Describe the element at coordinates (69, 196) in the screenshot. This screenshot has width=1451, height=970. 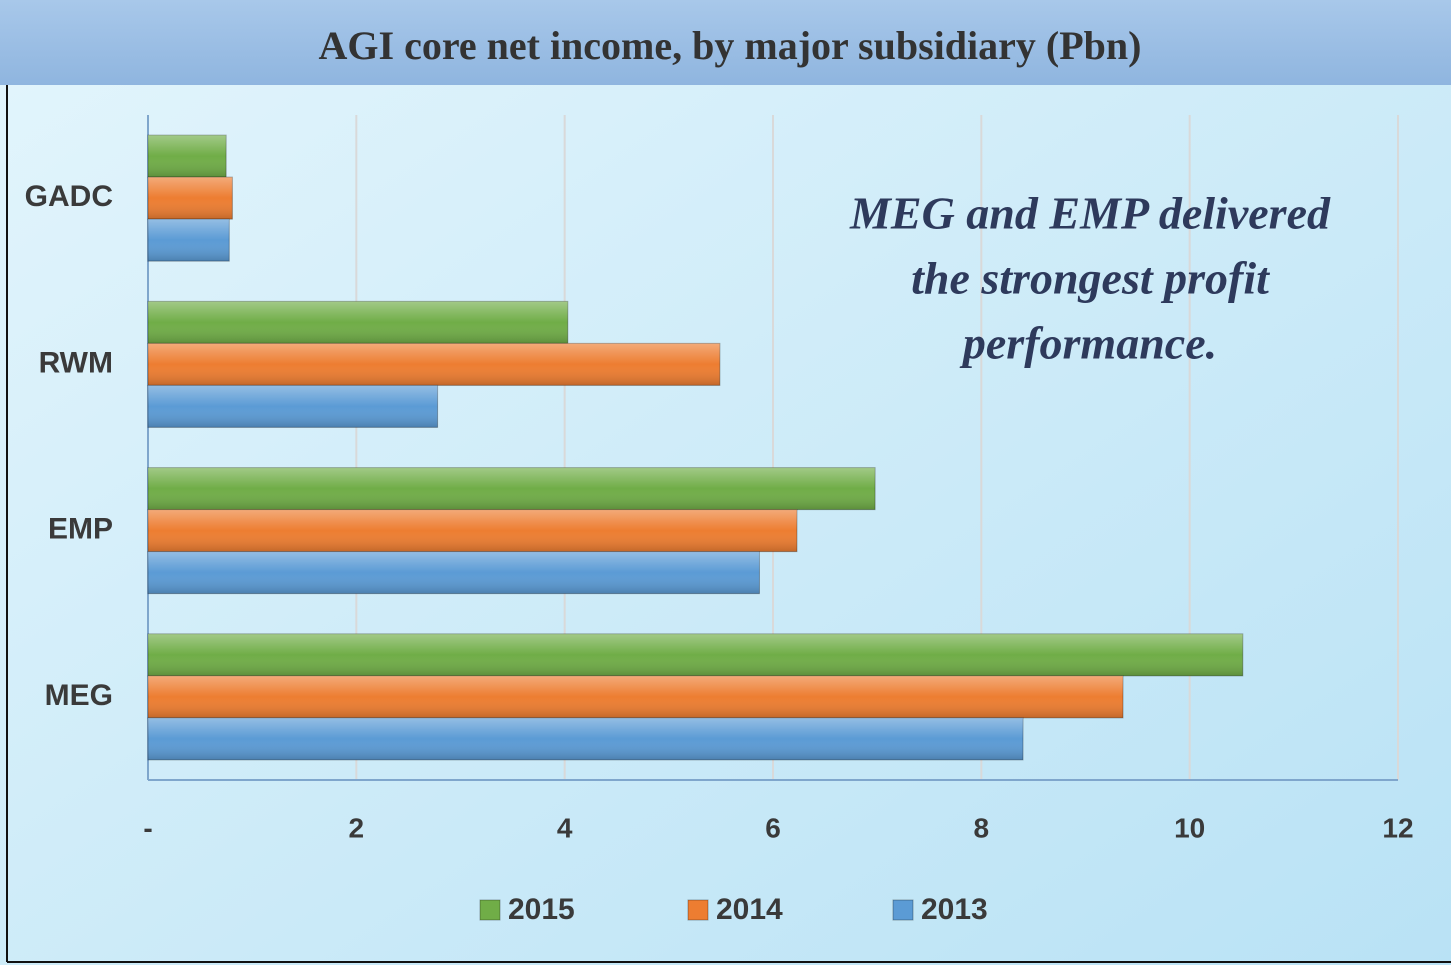
I see `y-tick-label: GADC` at that location.